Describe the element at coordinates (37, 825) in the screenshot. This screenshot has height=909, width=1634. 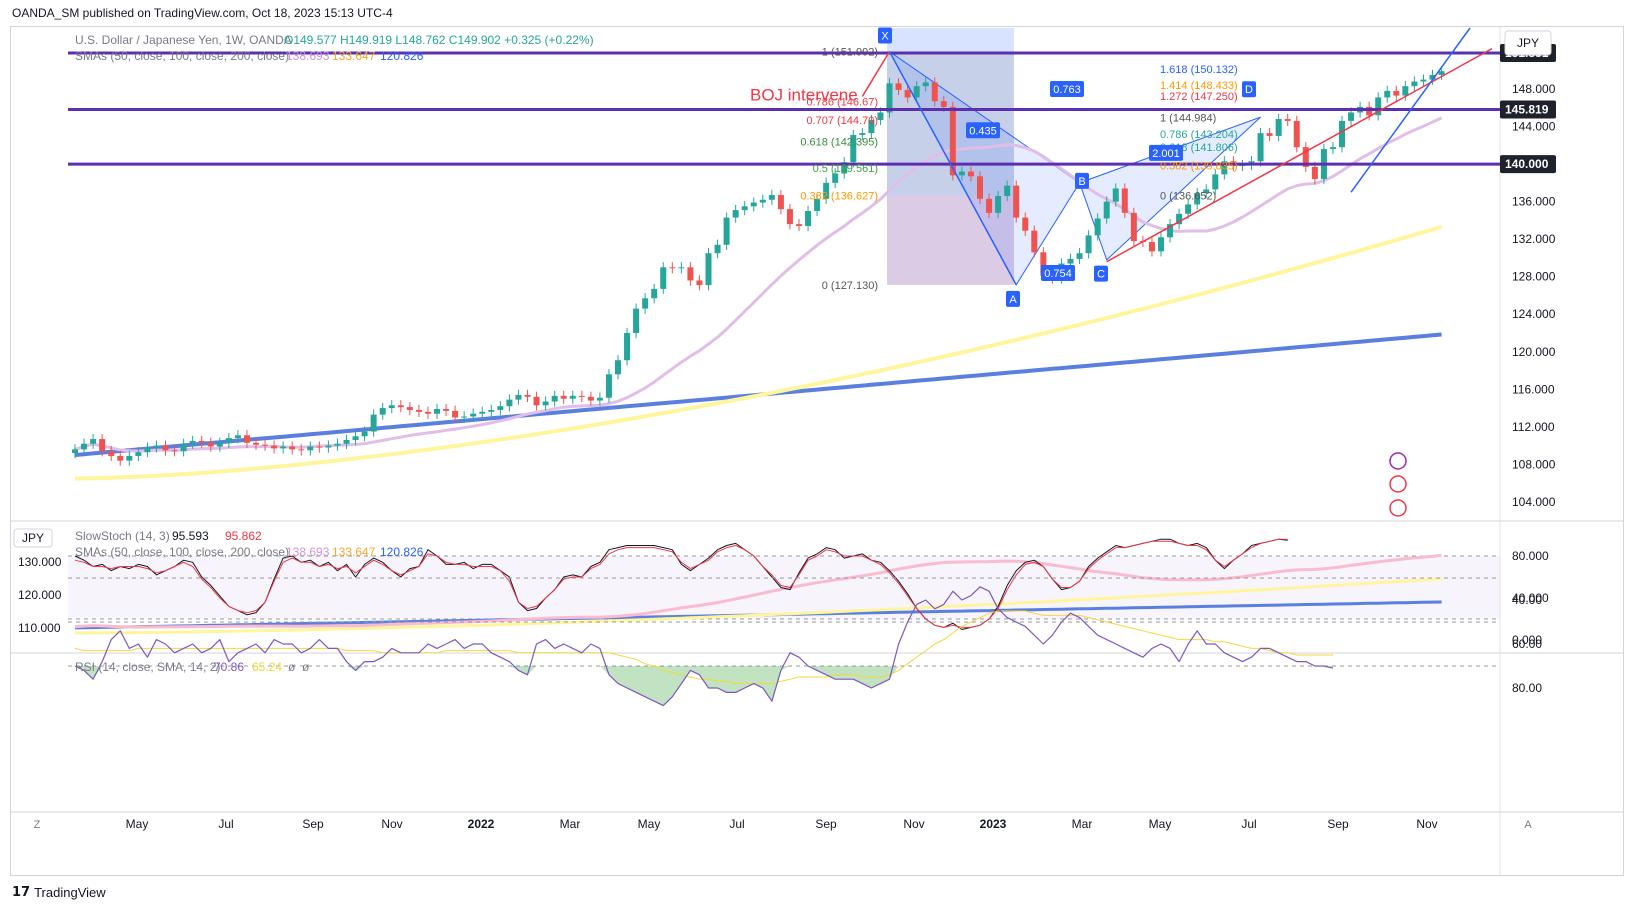
I see `zoom-button: Z` at that location.